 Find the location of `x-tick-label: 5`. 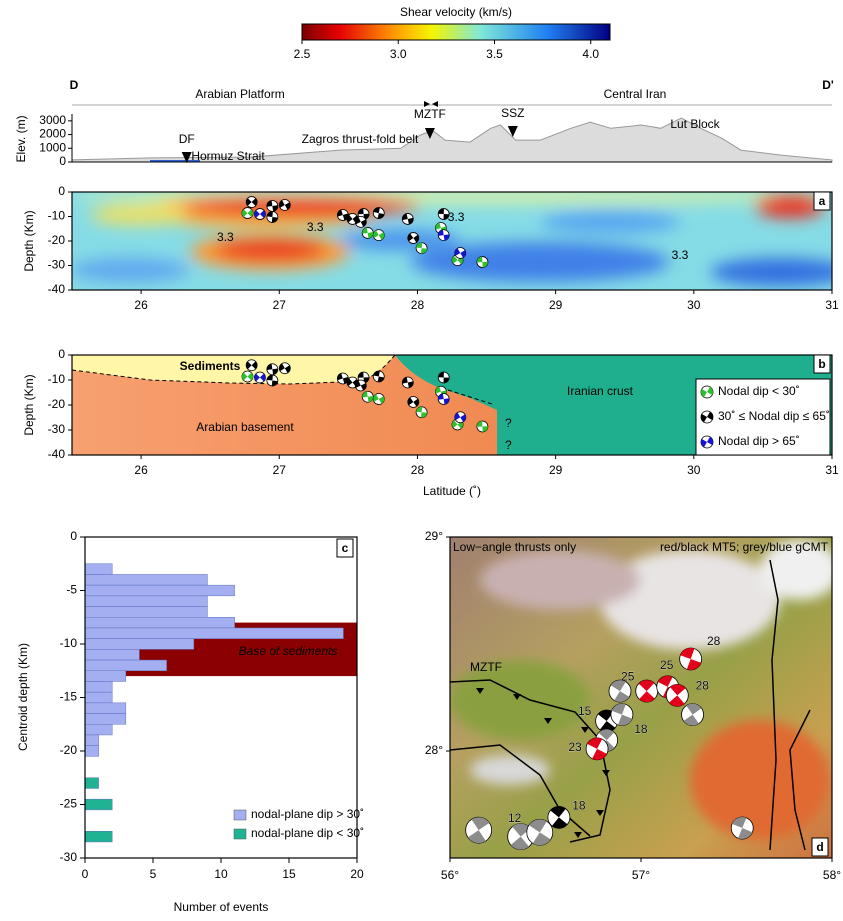

x-tick-label: 5 is located at coordinates (153, 874).